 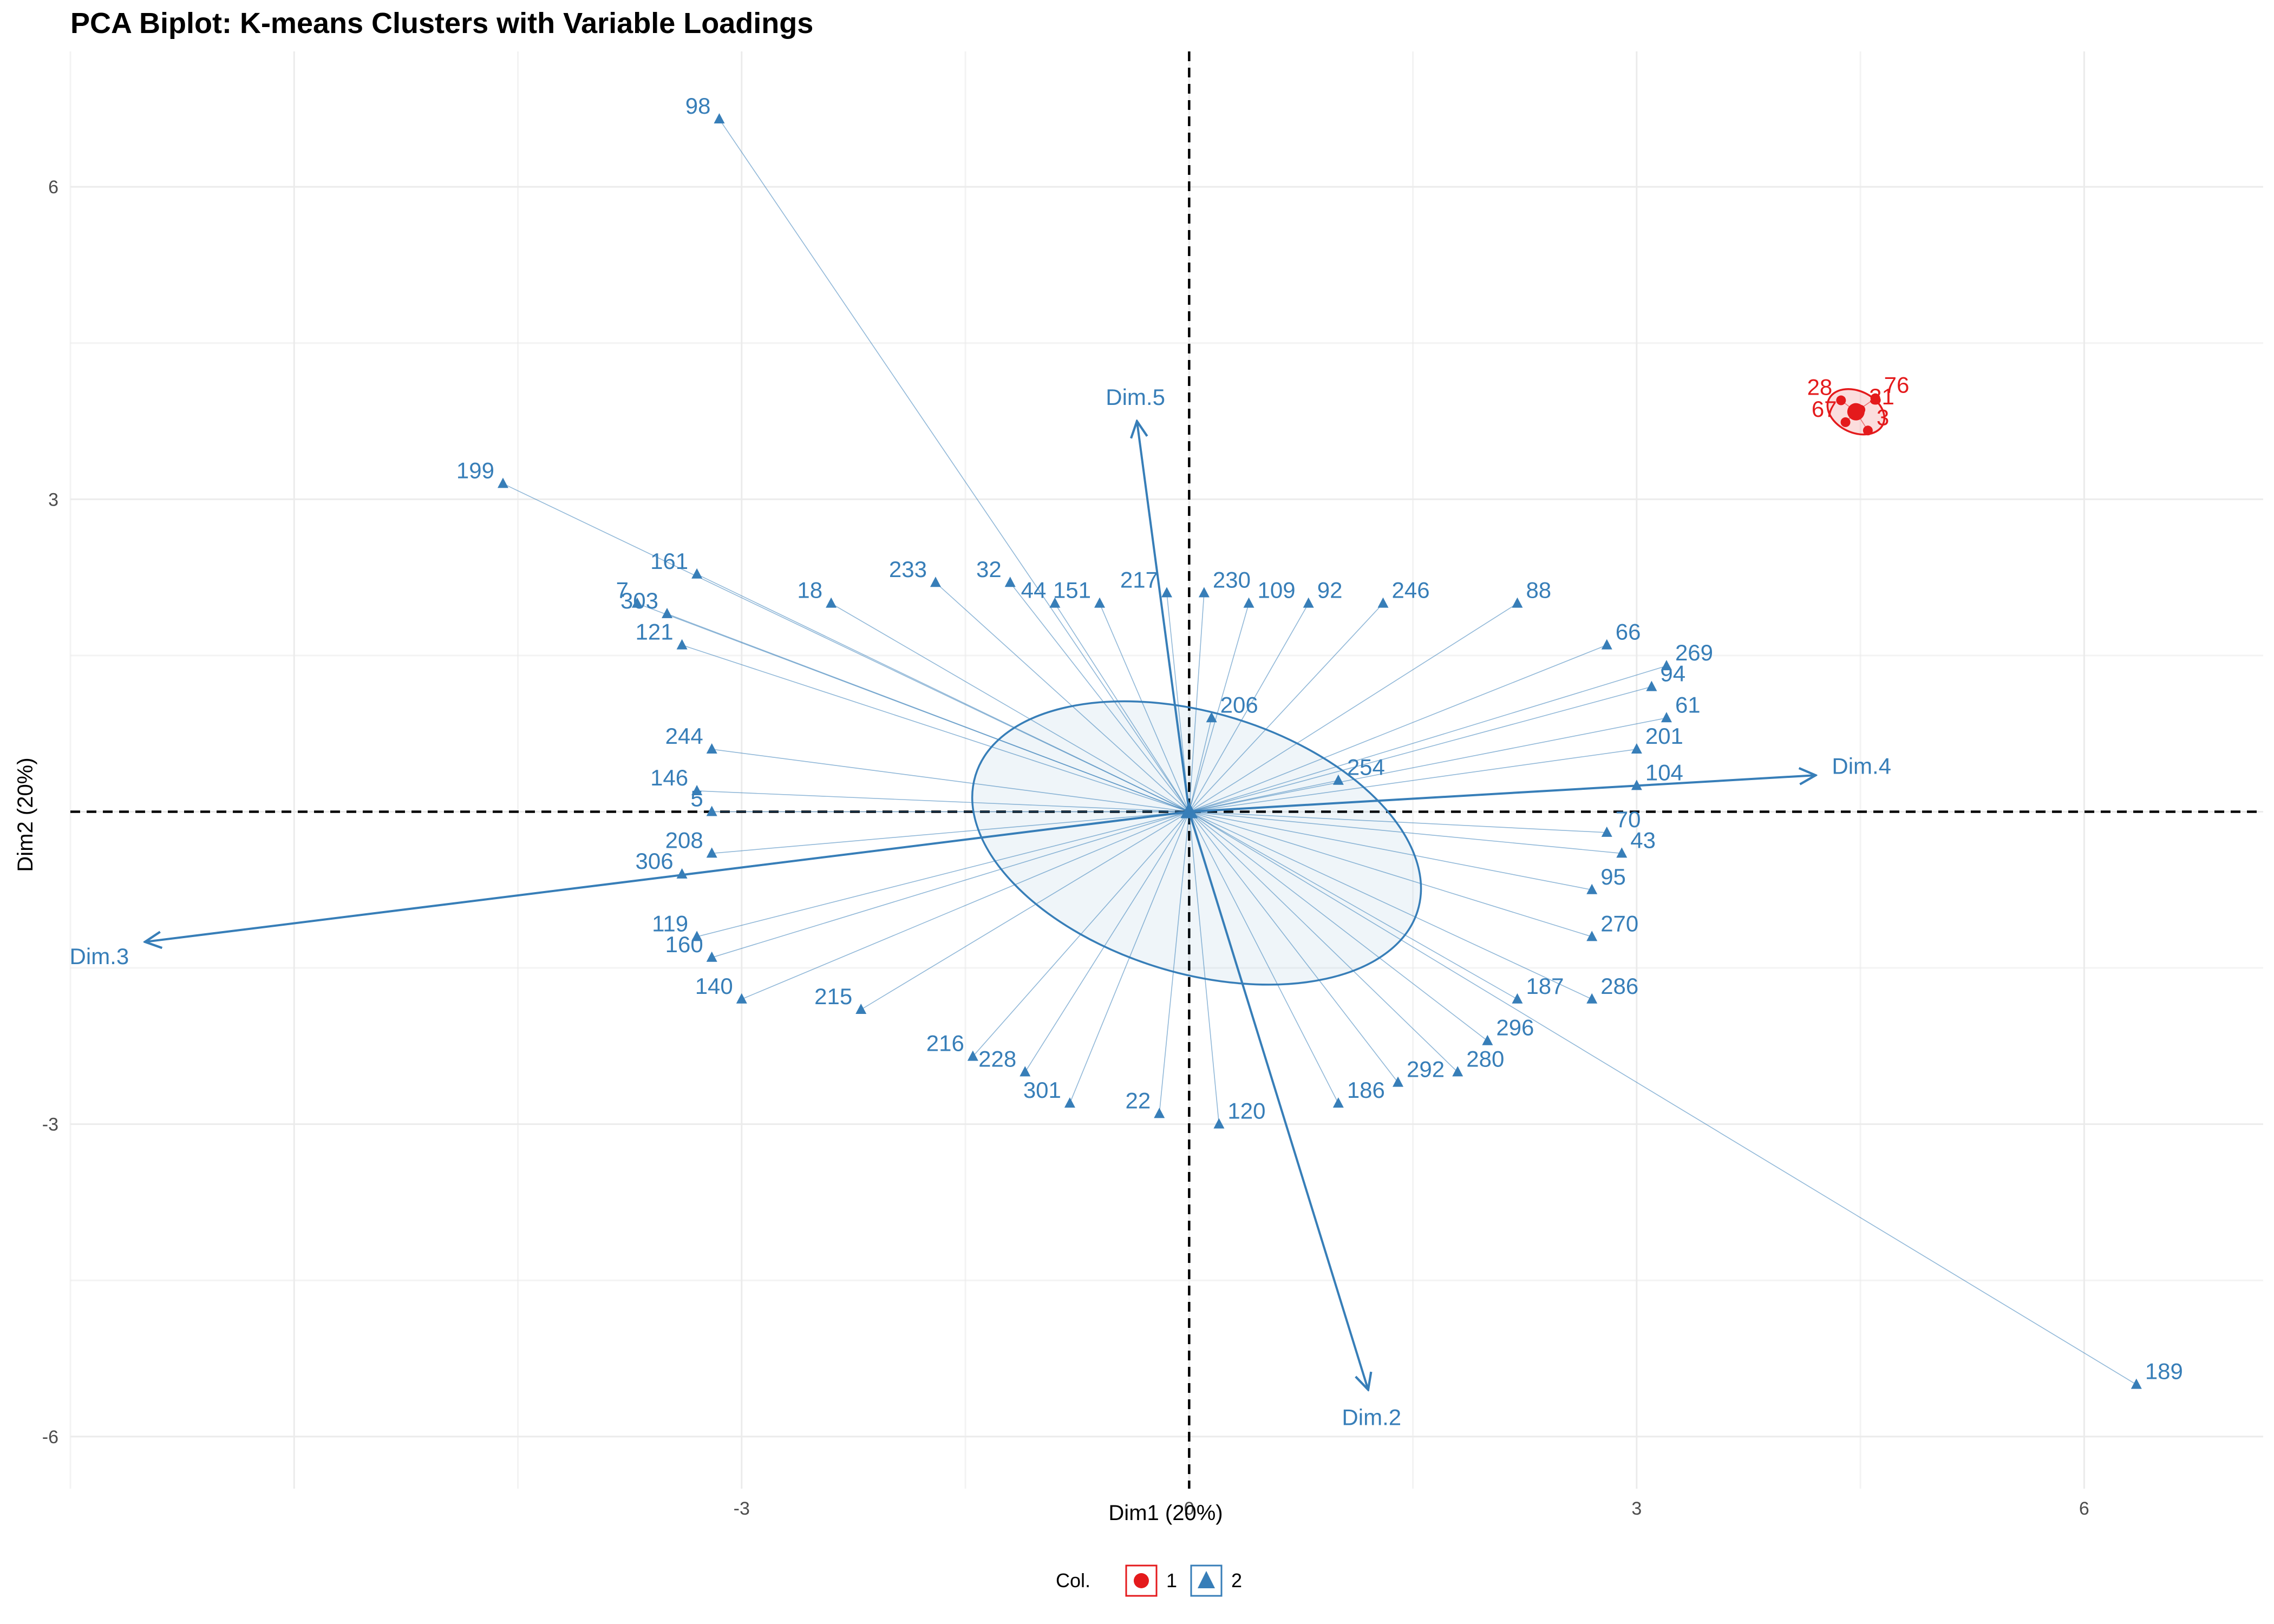 I want to click on point-label: 216, so click(x=945, y=1043).